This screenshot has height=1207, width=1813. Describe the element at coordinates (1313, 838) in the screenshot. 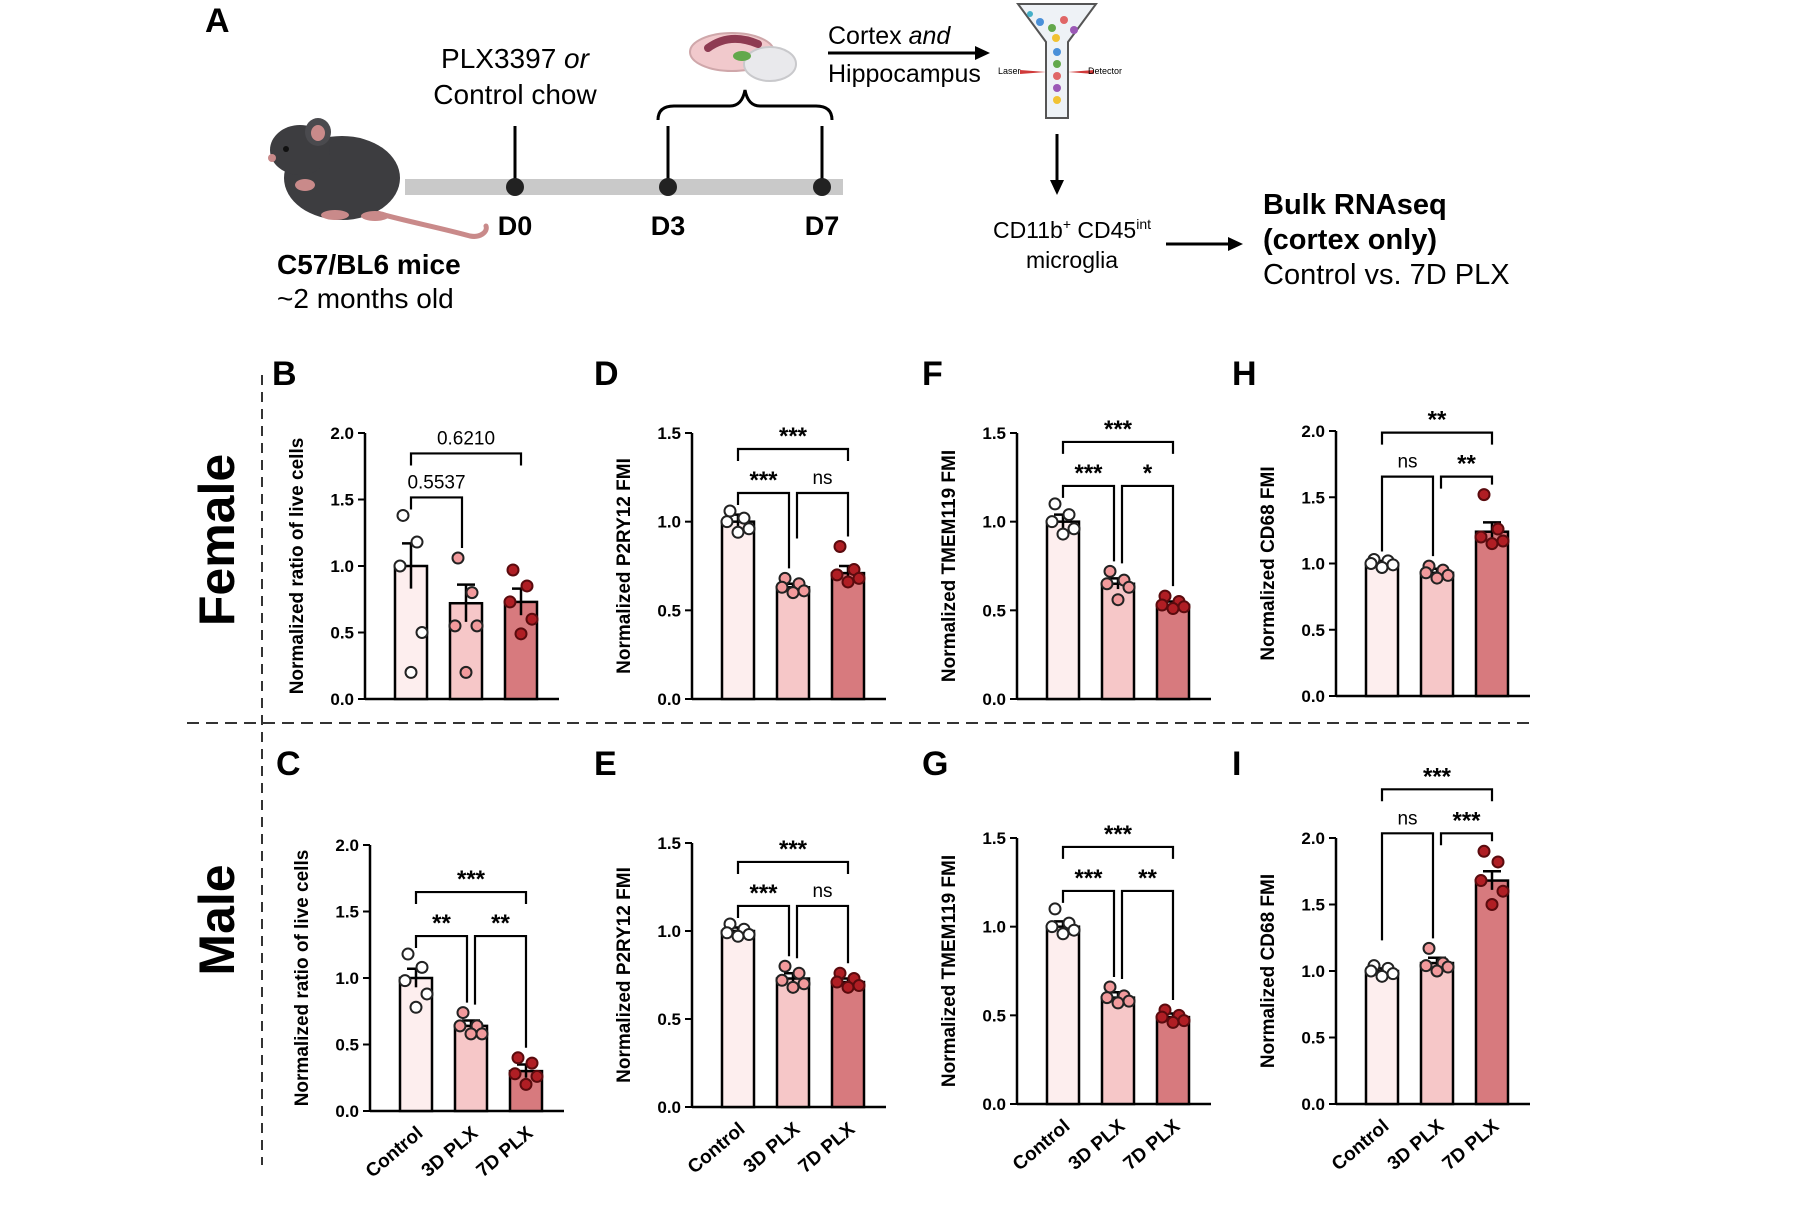

I see `y-tick-label-i: 2.0` at that location.